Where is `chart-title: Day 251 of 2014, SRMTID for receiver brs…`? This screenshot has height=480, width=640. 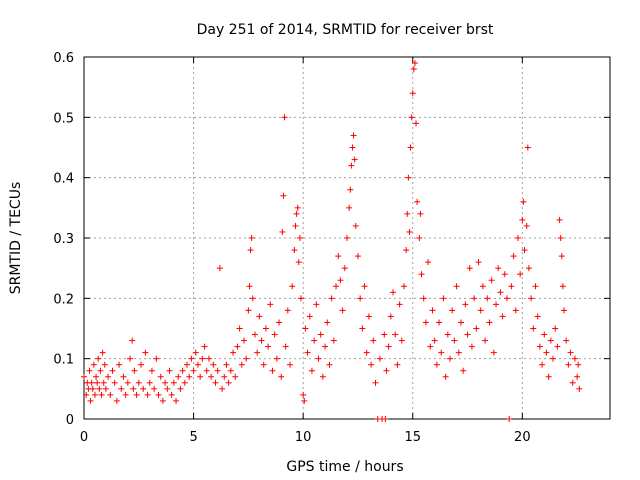 chart-title: Day 251 of 2014, SRMTID for receiver brs… is located at coordinates (345, 30).